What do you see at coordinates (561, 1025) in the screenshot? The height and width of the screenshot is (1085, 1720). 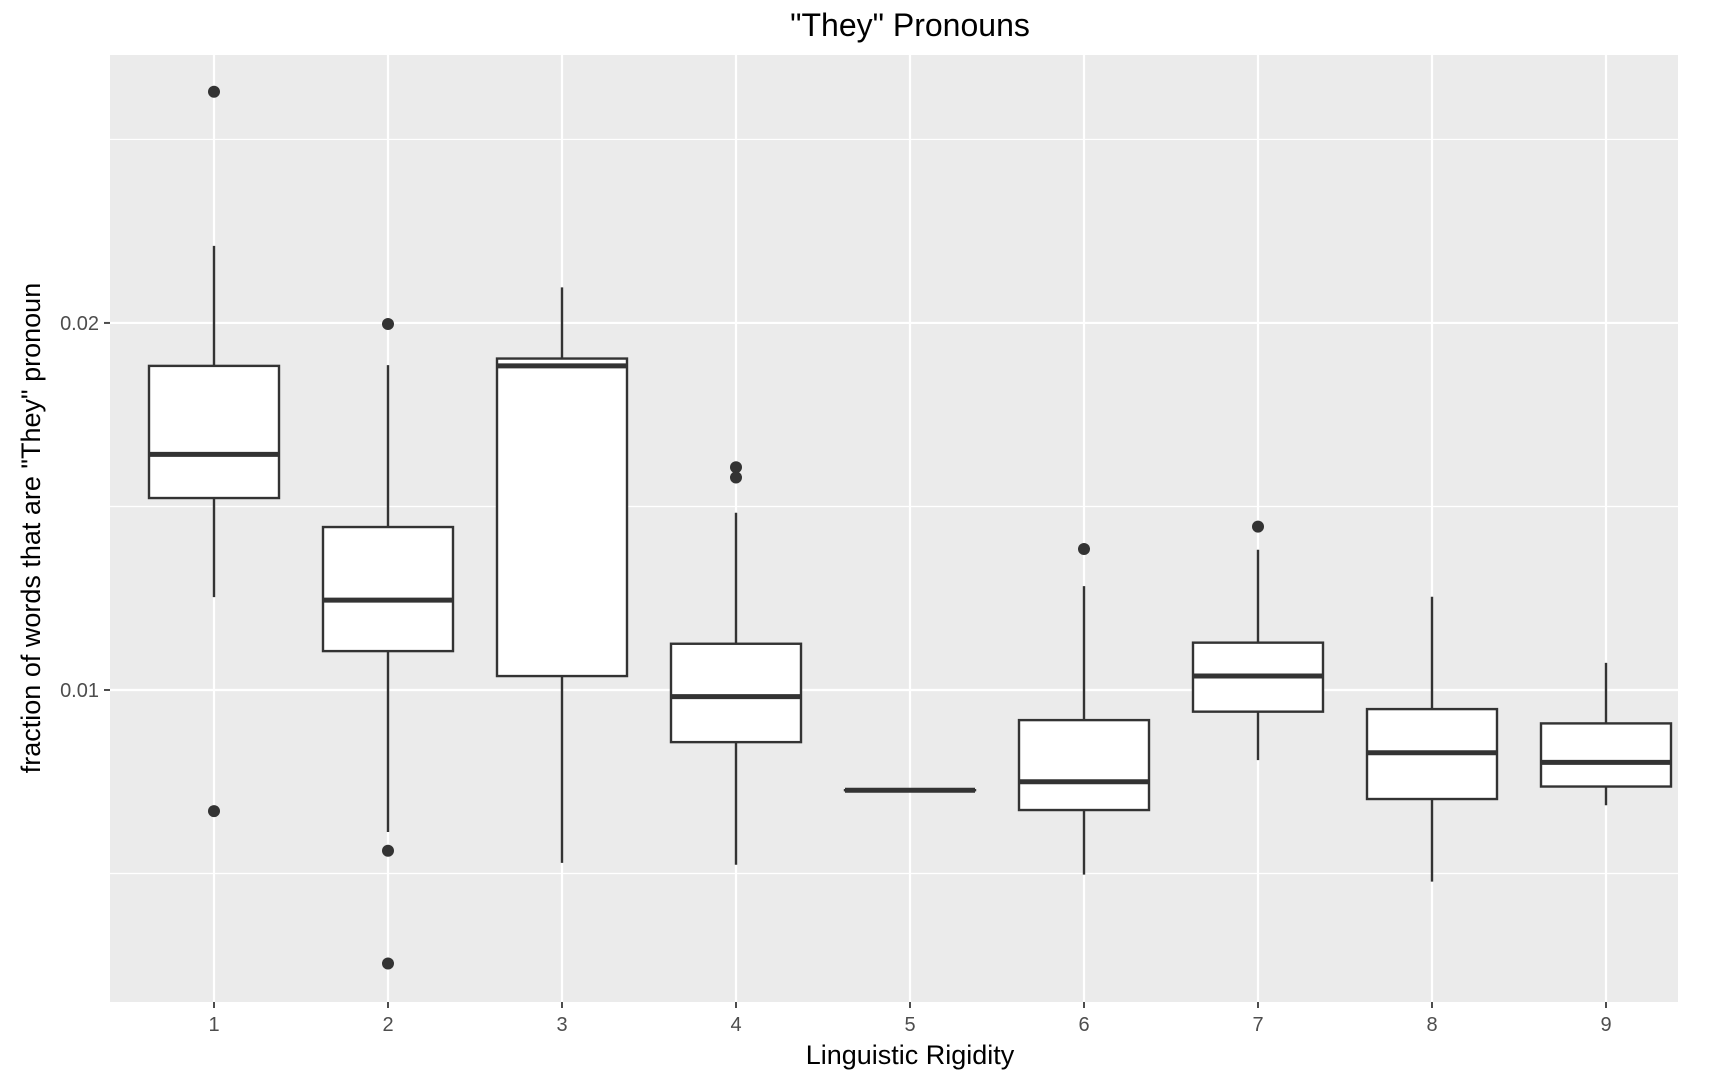 I see `x-tick-label: 3` at bounding box center [561, 1025].